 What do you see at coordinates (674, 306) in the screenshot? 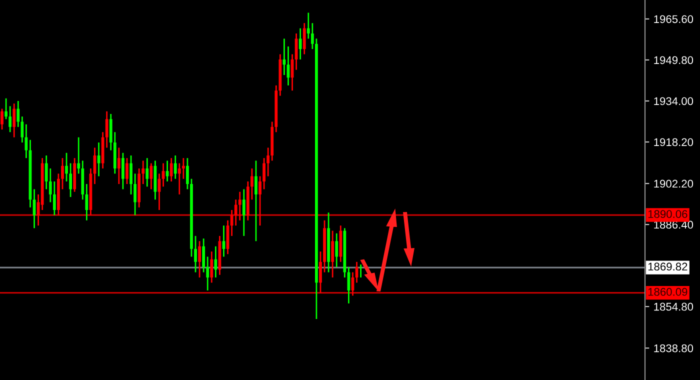
I see `y-tick-label: 1854.80` at bounding box center [674, 306].